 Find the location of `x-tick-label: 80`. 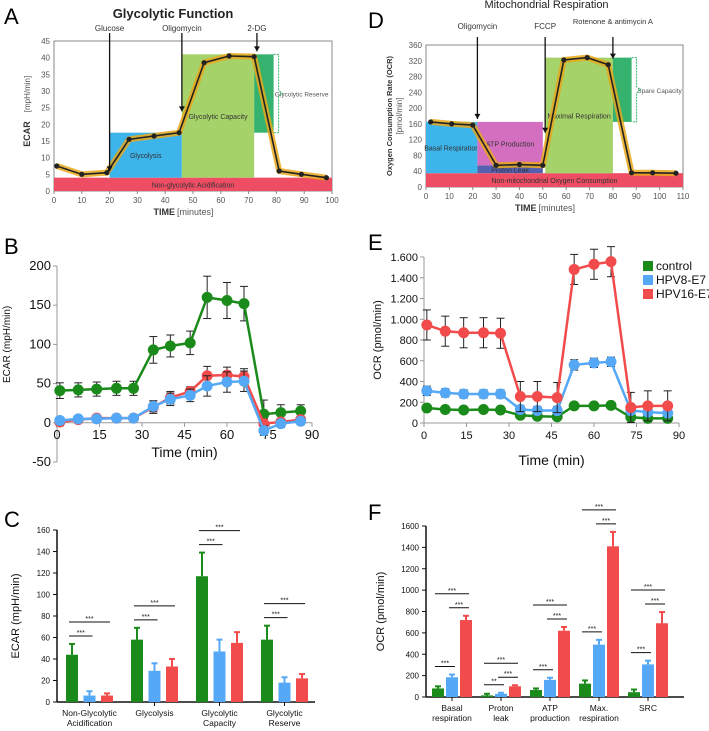

x-tick-label: 80 is located at coordinates (276, 200).